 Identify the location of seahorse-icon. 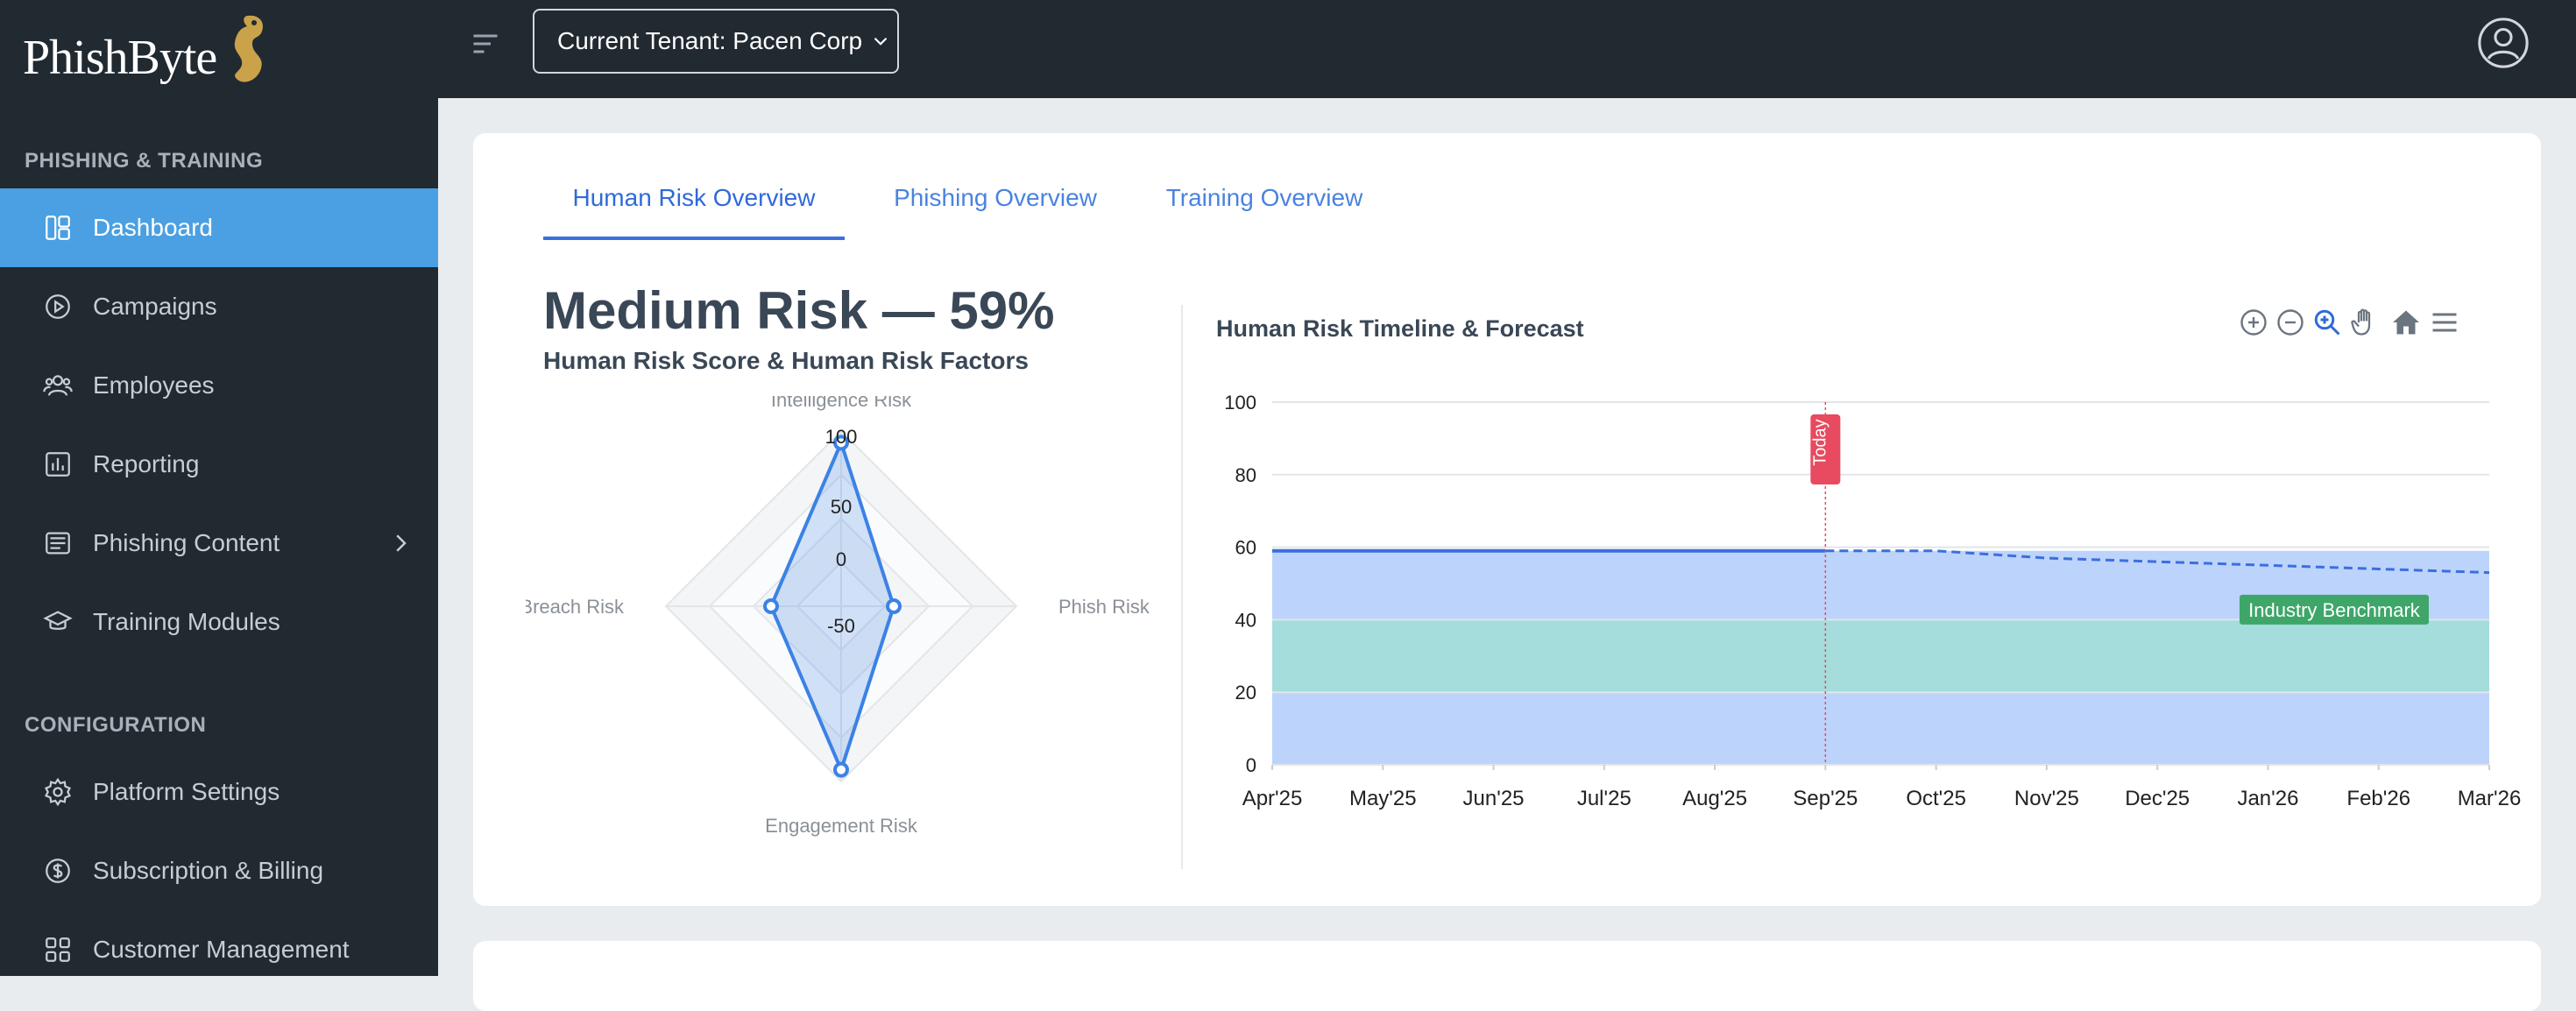
(249, 49).